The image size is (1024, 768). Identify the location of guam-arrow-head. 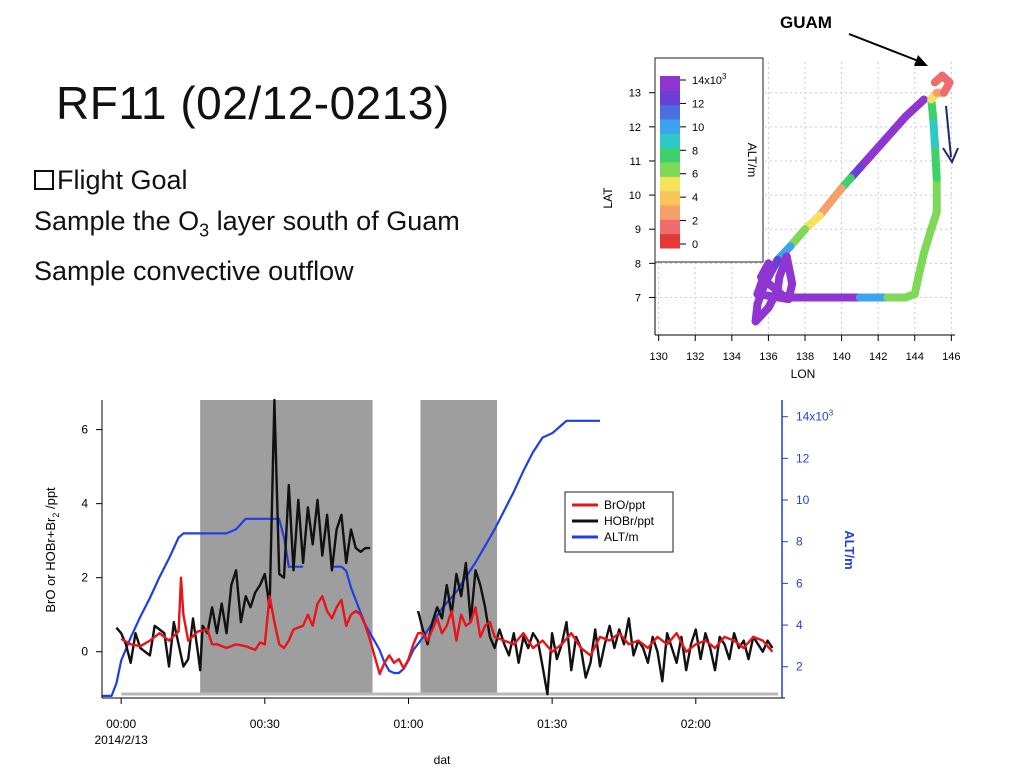
(921, 60).